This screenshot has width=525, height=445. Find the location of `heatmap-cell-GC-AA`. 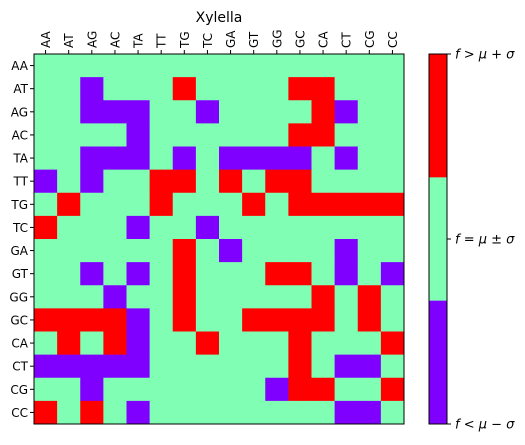

heatmap-cell-GC-AA is located at coordinates (46, 320).